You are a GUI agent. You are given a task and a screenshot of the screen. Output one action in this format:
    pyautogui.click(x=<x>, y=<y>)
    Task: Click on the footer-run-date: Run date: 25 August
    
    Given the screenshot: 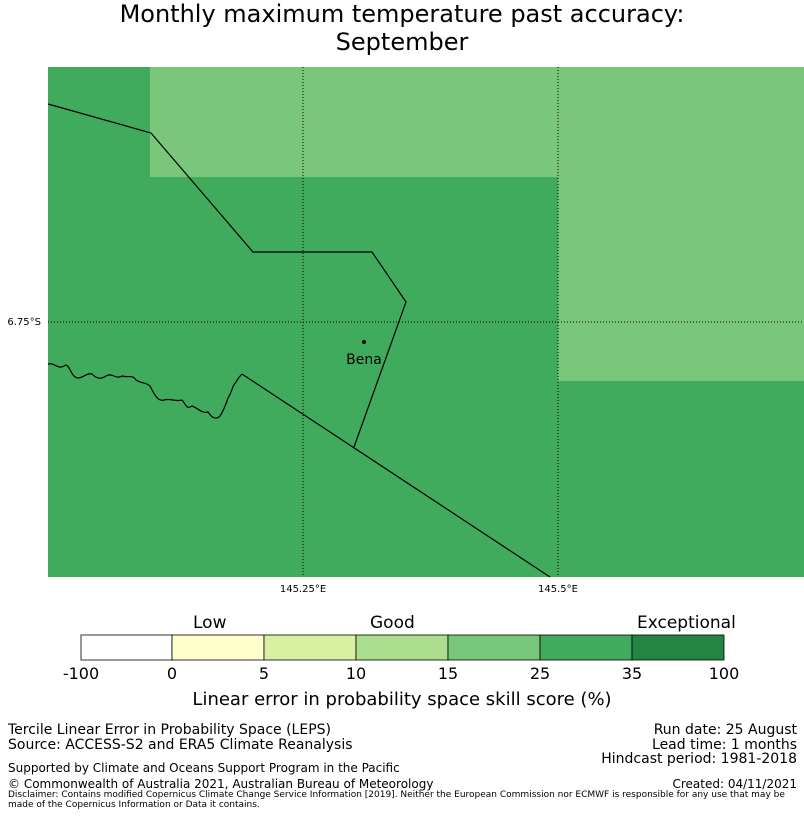 What is the action you would take?
    pyautogui.click(x=725, y=730)
    